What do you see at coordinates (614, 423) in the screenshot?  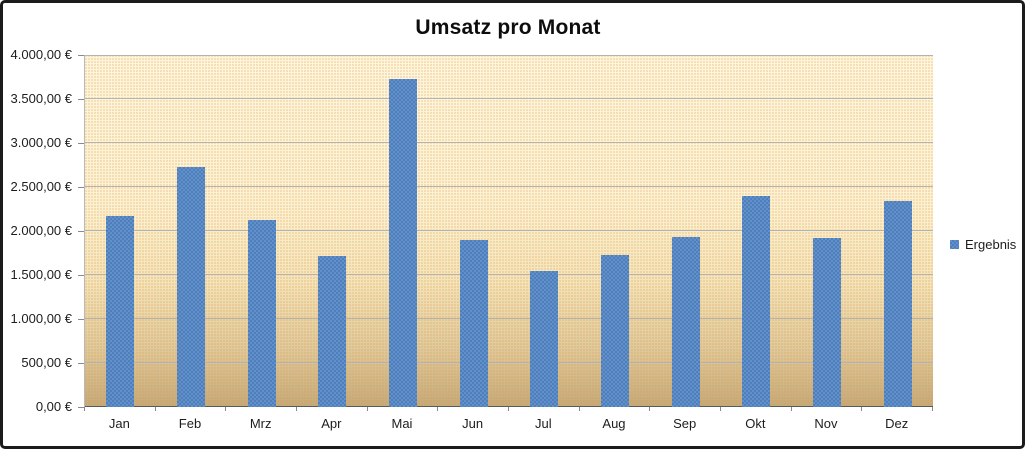 I see `x-tick-label-aug: Aug` at bounding box center [614, 423].